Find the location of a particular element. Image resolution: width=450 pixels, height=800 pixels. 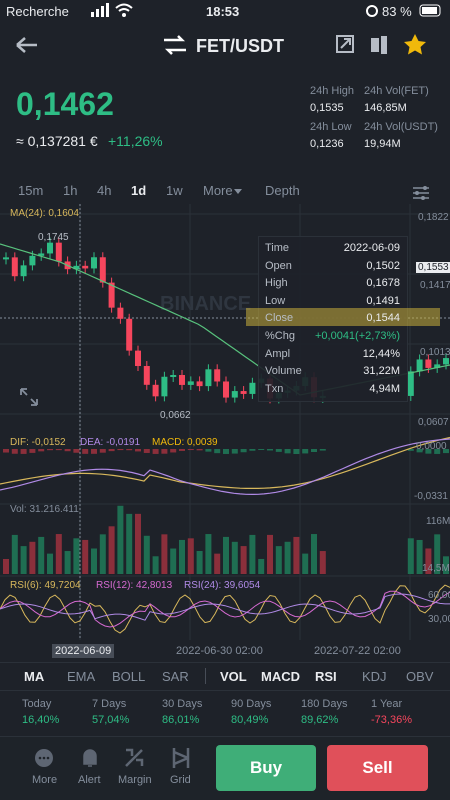

axis-label: 0,0607 is located at coordinates (433, 422).